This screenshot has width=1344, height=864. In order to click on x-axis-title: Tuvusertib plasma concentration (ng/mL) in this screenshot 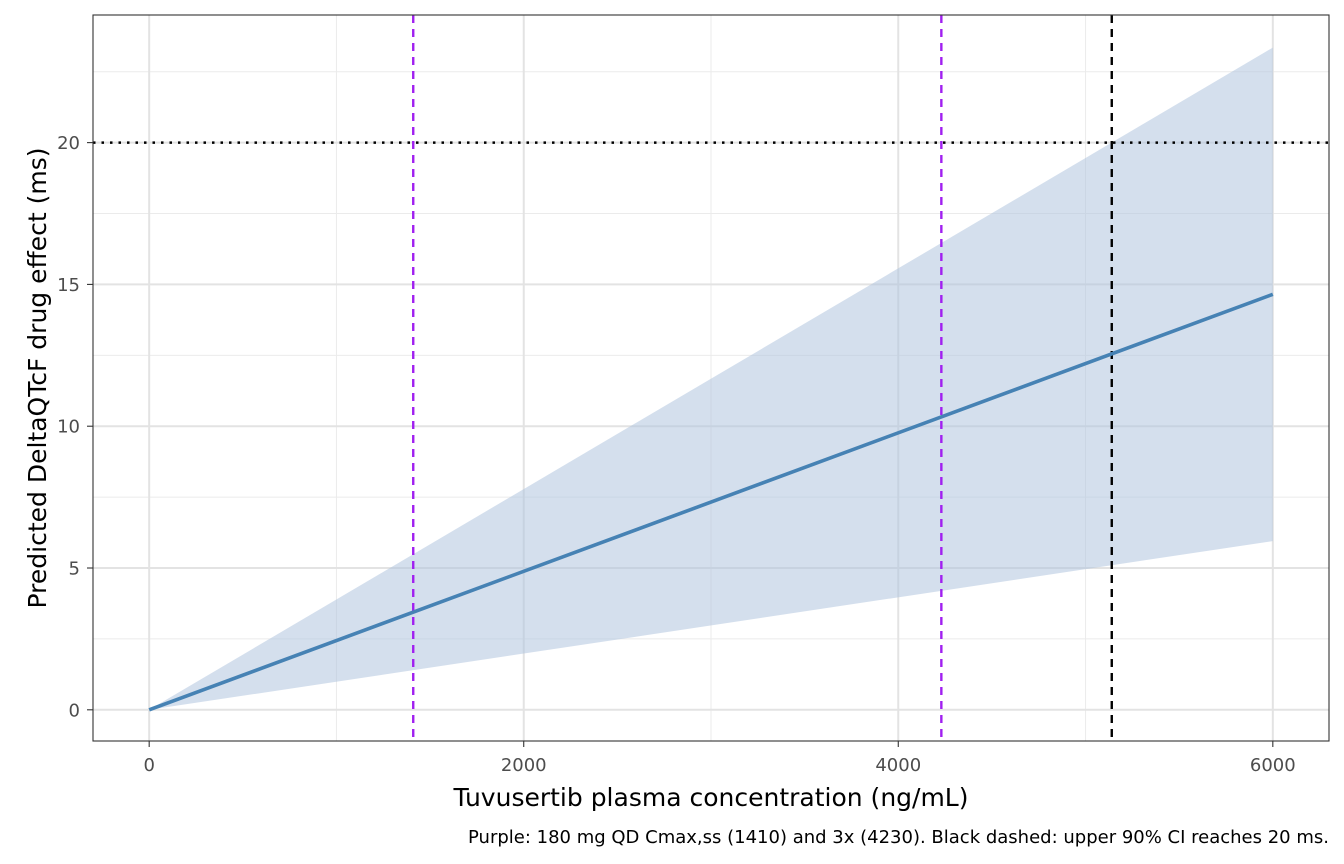, I will do `click(710, 797)`.